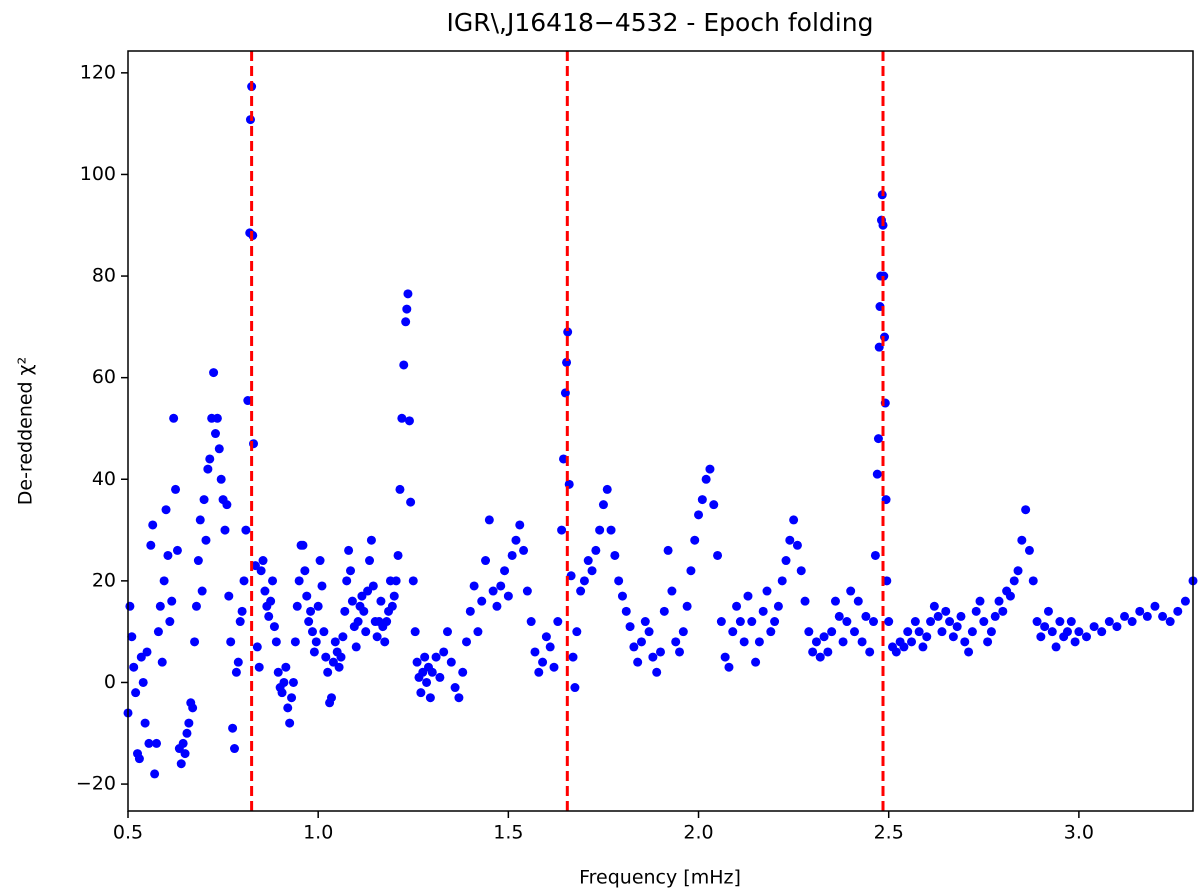 The width and height of the screenshot is (1200, 896). What do you see at coordinates (96, 784) in the screenshot?
I see `y-tick-label: −20` at bounding box center [96, 784].